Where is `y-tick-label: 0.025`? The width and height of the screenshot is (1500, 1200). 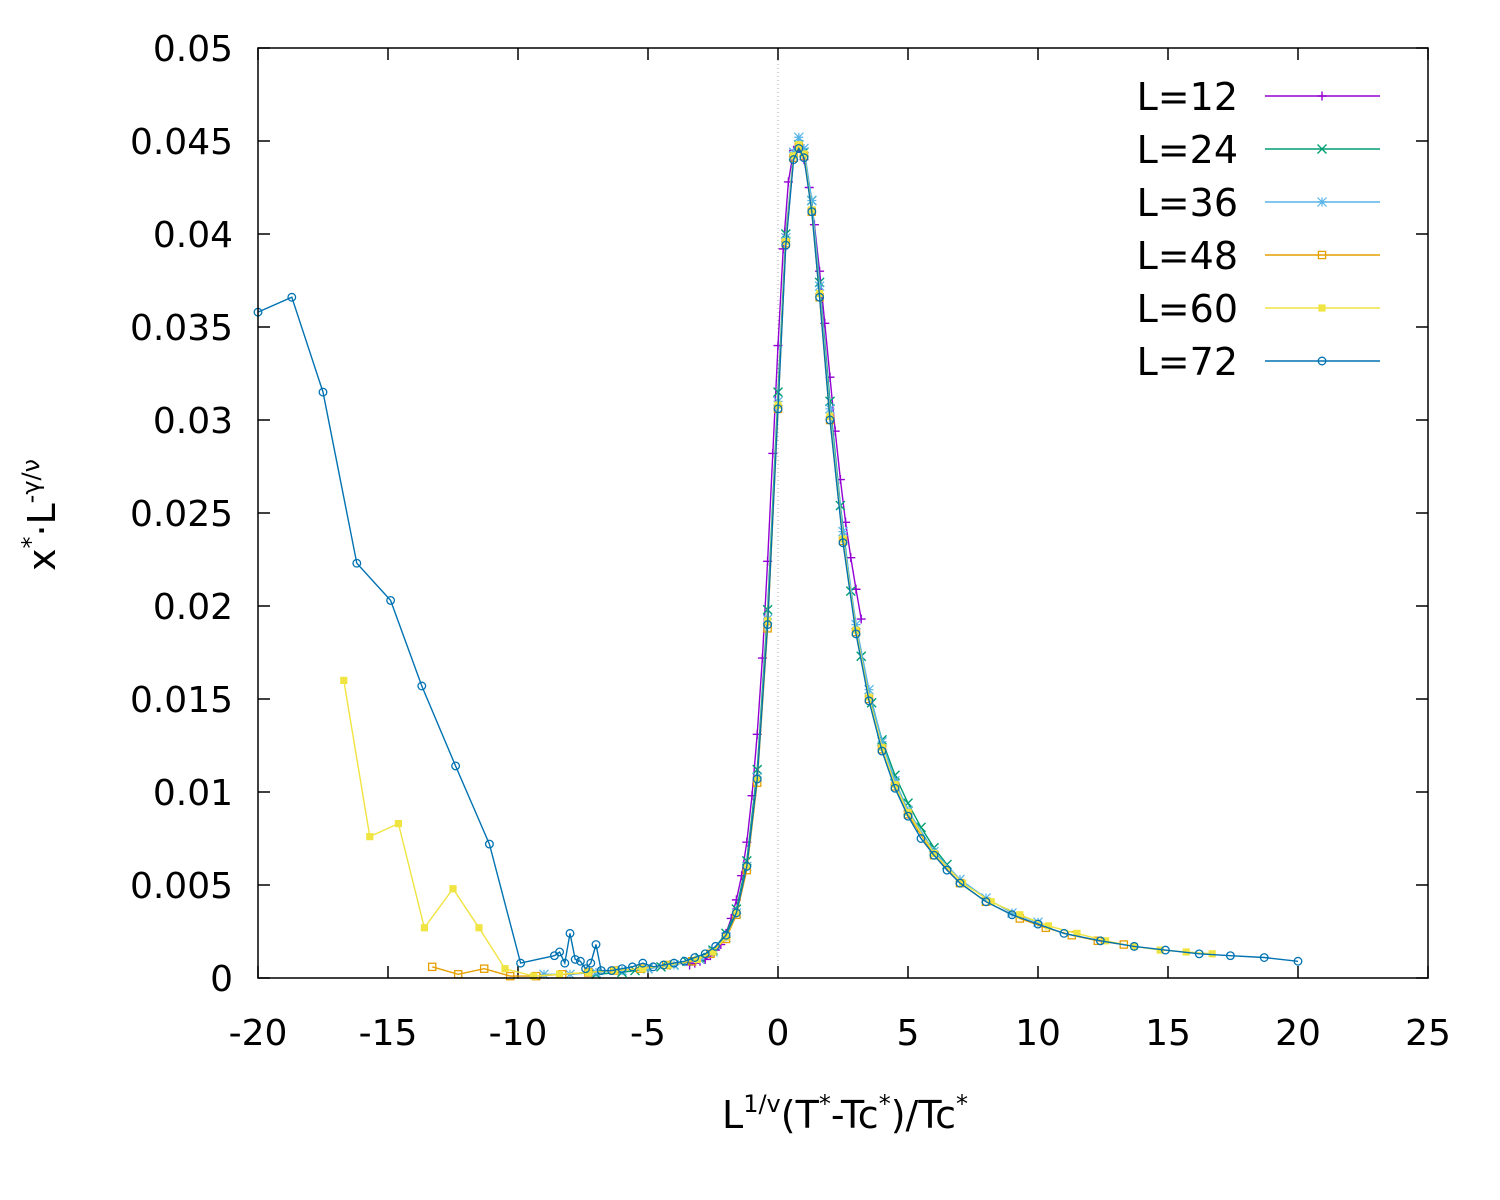 y-tick-label: 0.025 is located at coordinates (181, 514).